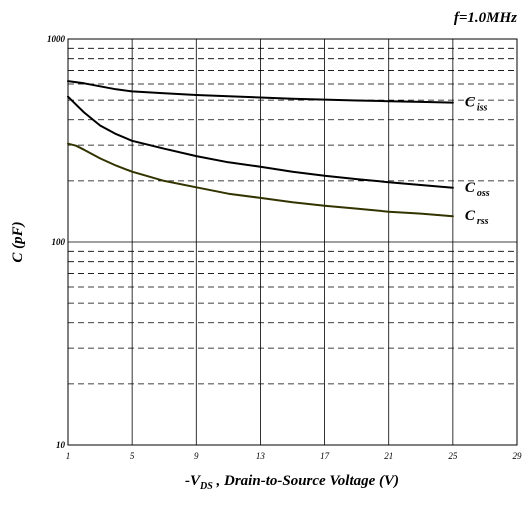  What do you see at coordinates (482, 108) in the screenshot?
I see `series-label-subscript: iss` at bounding box center [482, 108].